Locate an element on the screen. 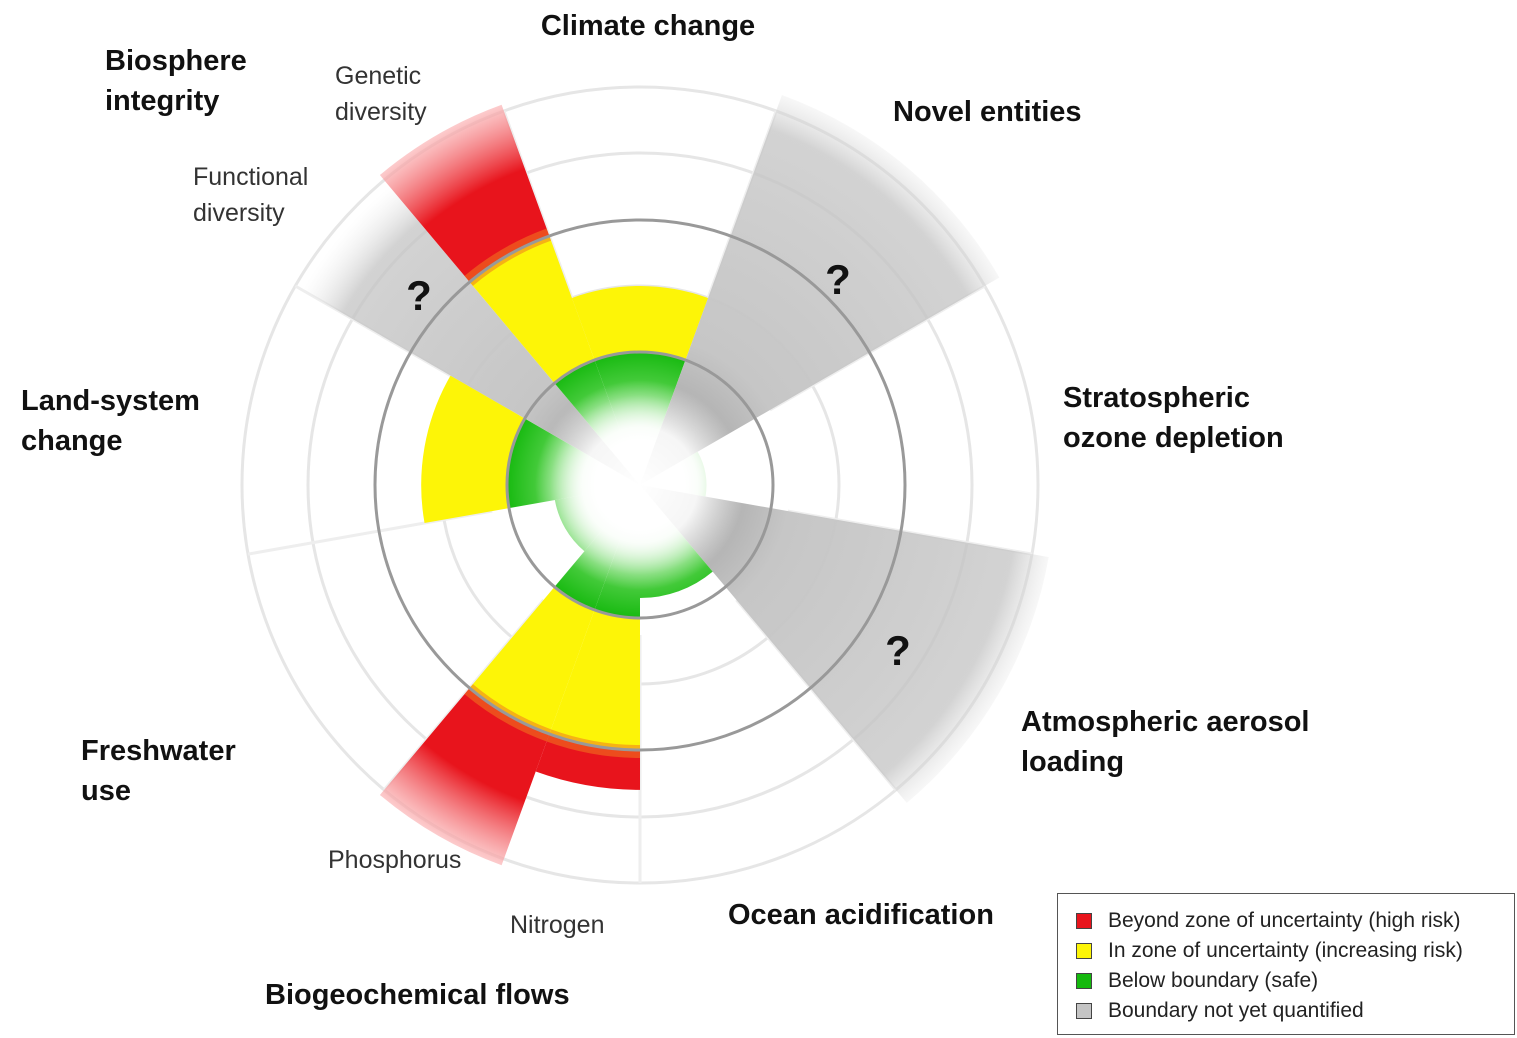 The image size is (1517, 1038). genetic-diversity-label: Genetic diversity is located at coordinates (381, 94).